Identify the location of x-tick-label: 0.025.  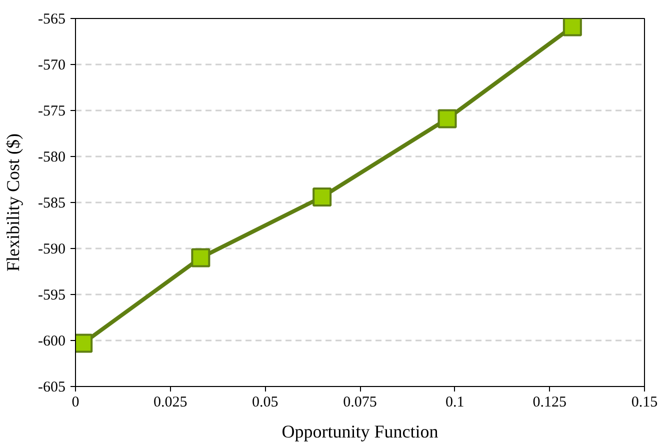
(170, 402).